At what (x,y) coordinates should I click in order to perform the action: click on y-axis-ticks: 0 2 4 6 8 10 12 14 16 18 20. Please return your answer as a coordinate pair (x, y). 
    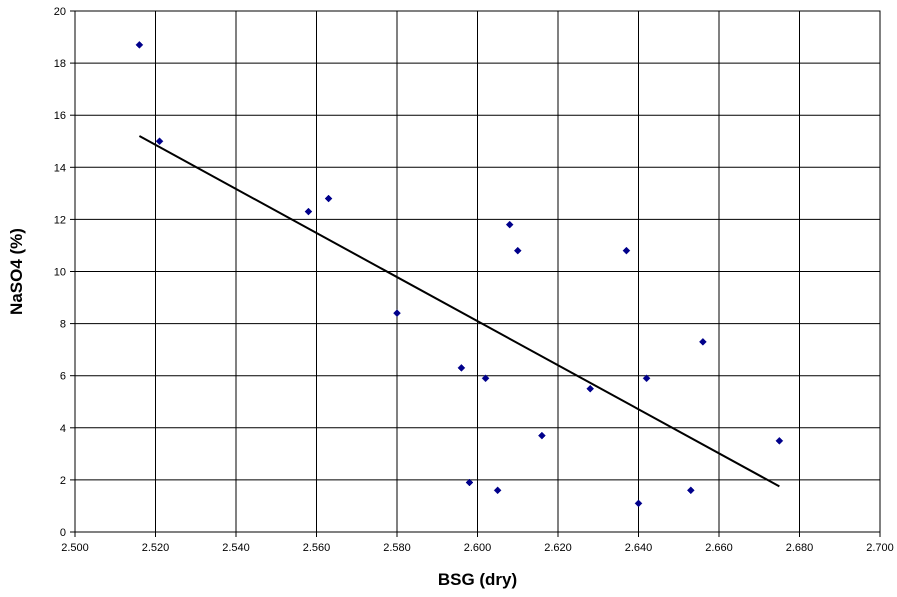
    Looking at the image, I should click on (64, 272).